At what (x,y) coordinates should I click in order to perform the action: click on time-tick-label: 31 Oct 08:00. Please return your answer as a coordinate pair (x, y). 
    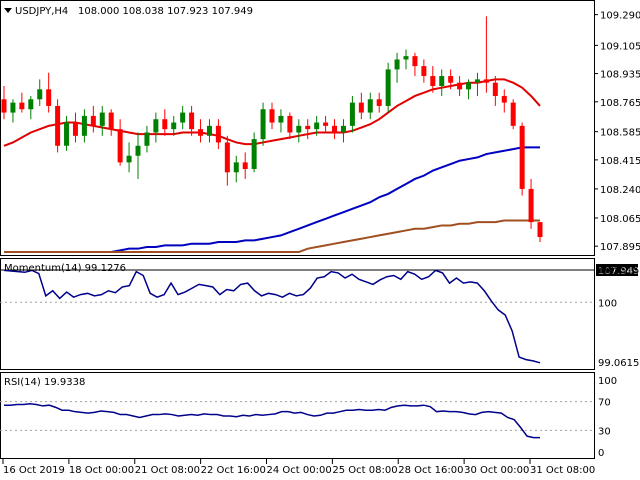
    Looking at the image, I should click on (562, 470).